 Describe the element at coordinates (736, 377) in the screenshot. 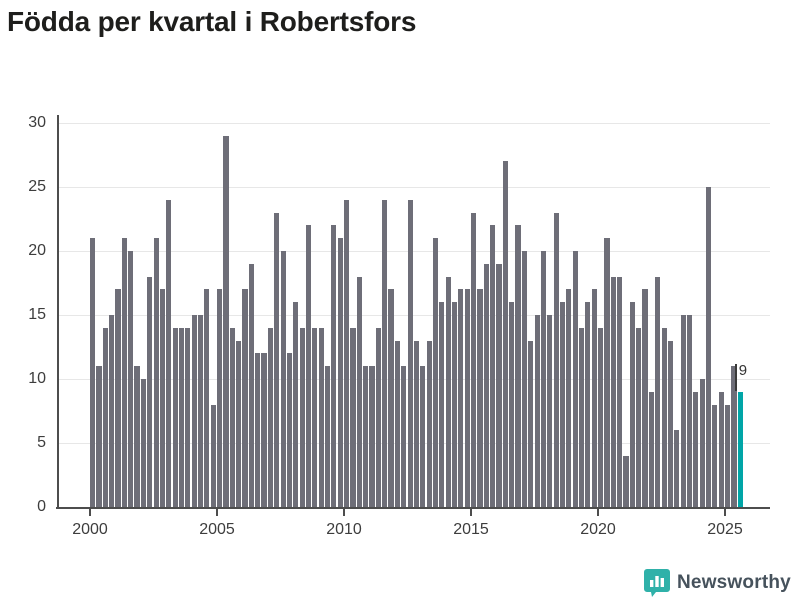

I see `value-label-leader` at that location.